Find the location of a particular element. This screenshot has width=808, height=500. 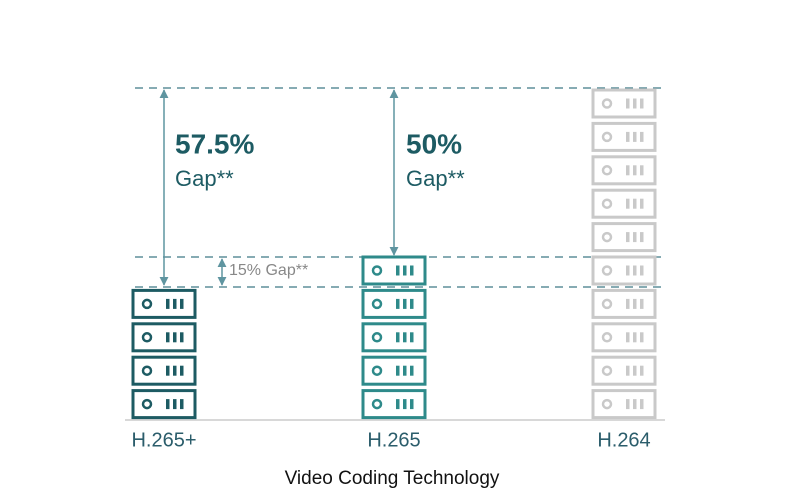

gap-value: 57.5% is located at coordinates (214, 143).